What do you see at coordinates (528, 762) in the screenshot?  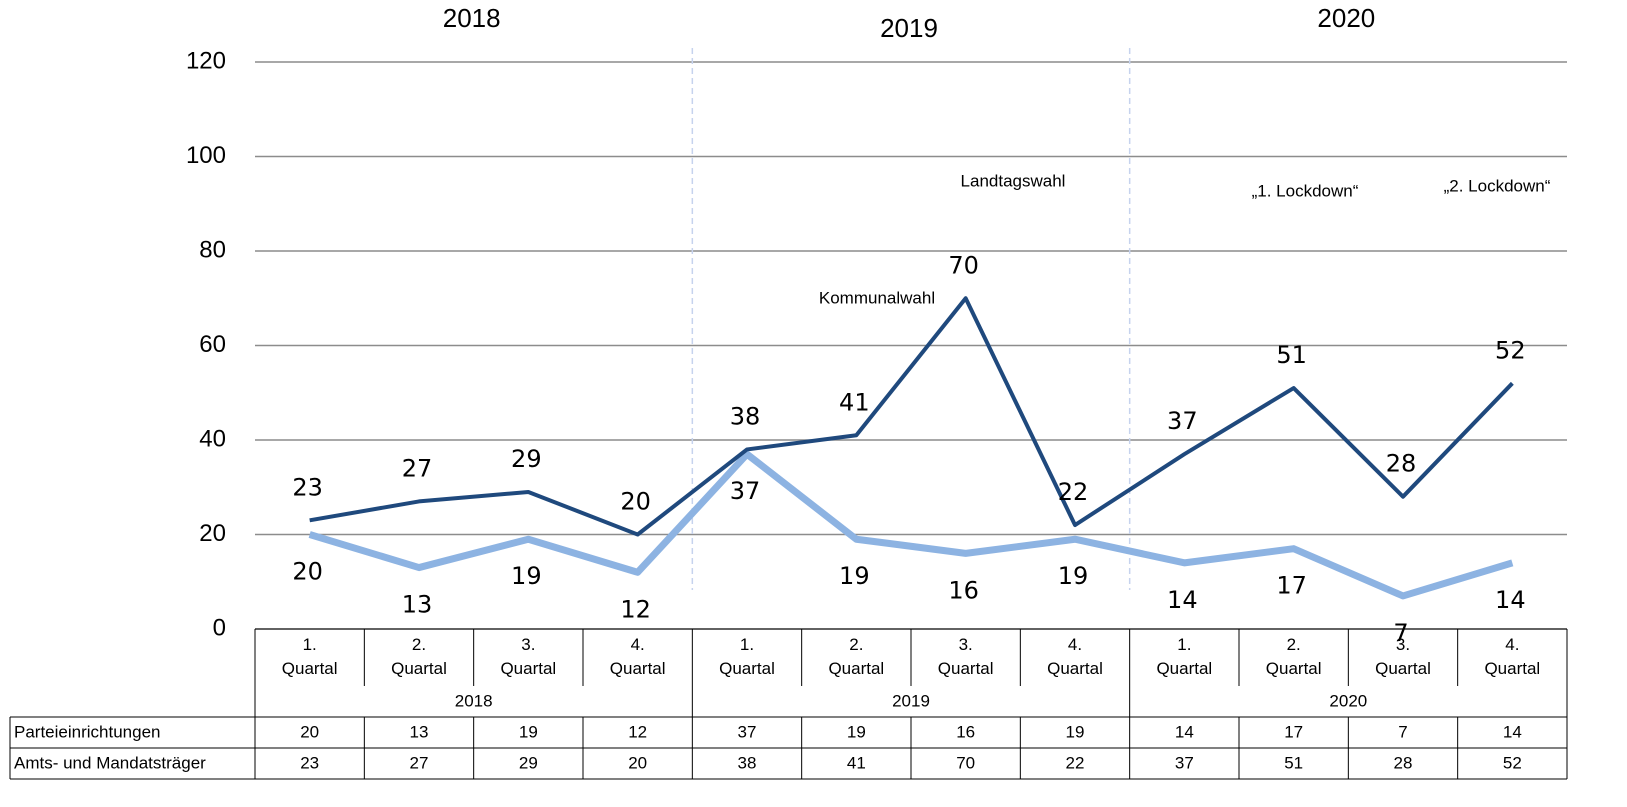 I see `table-value: 29` at bounding box center [528, 762].